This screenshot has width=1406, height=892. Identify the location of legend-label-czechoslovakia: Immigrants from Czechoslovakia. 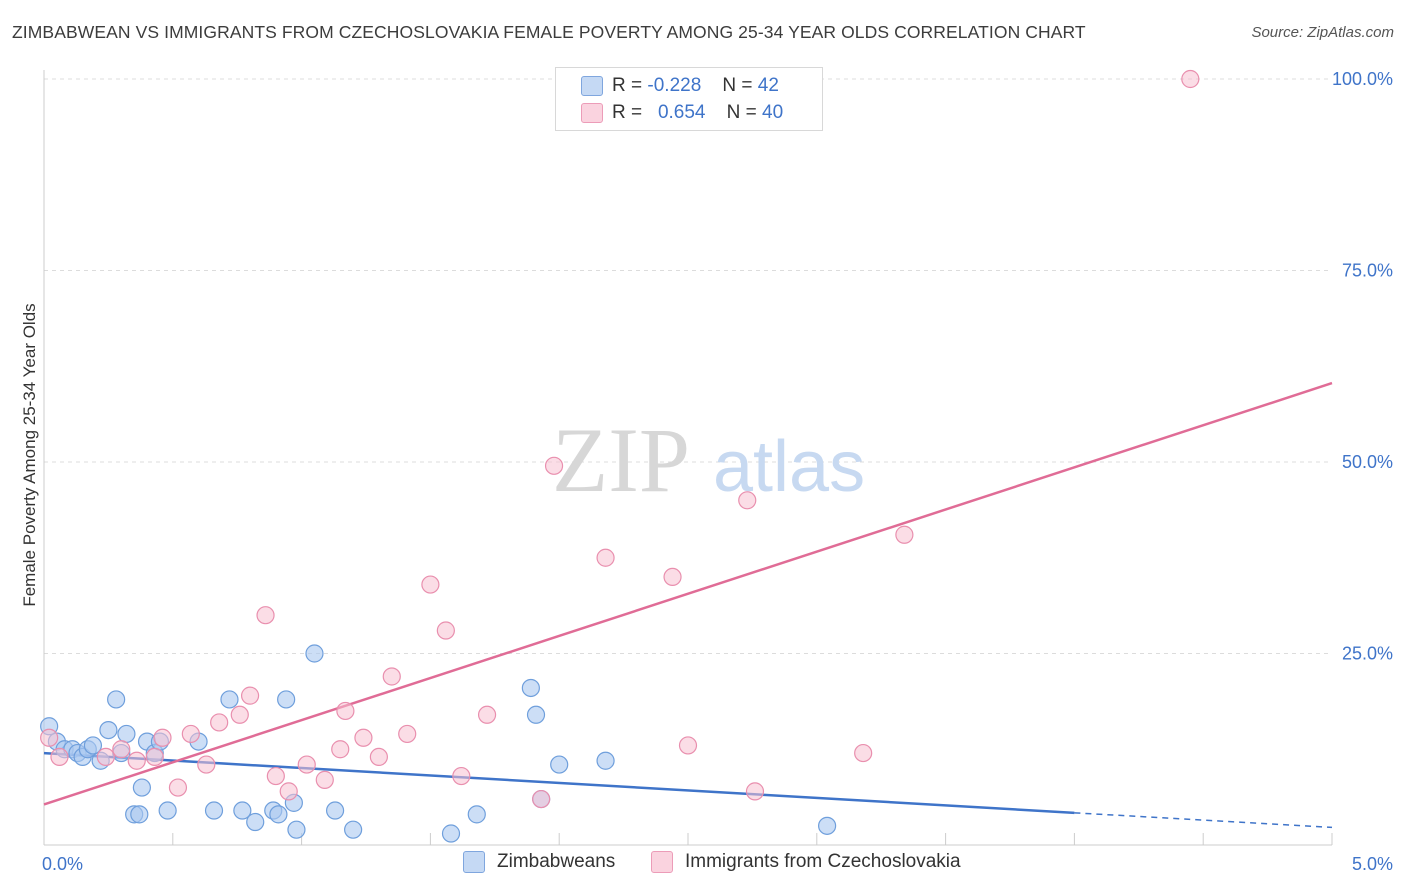
(823, 861).